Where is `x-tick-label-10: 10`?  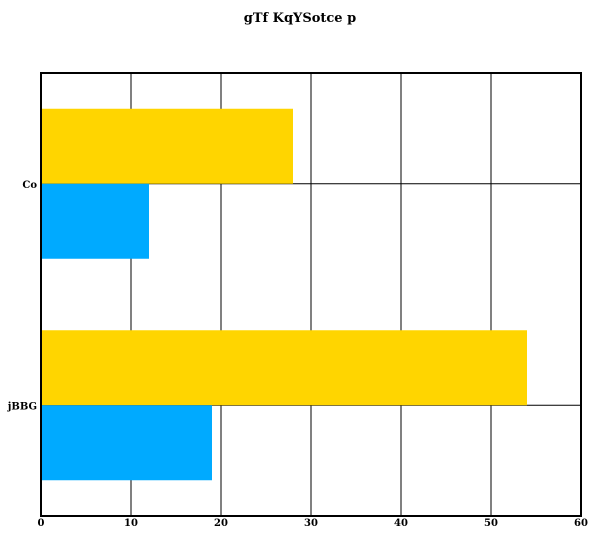 x-tick-label-10: 10 is located at coordinates (131, 523).